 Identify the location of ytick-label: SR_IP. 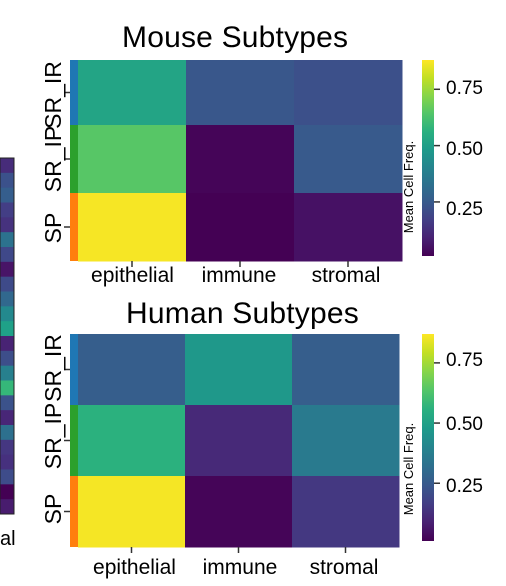
(53, 436).